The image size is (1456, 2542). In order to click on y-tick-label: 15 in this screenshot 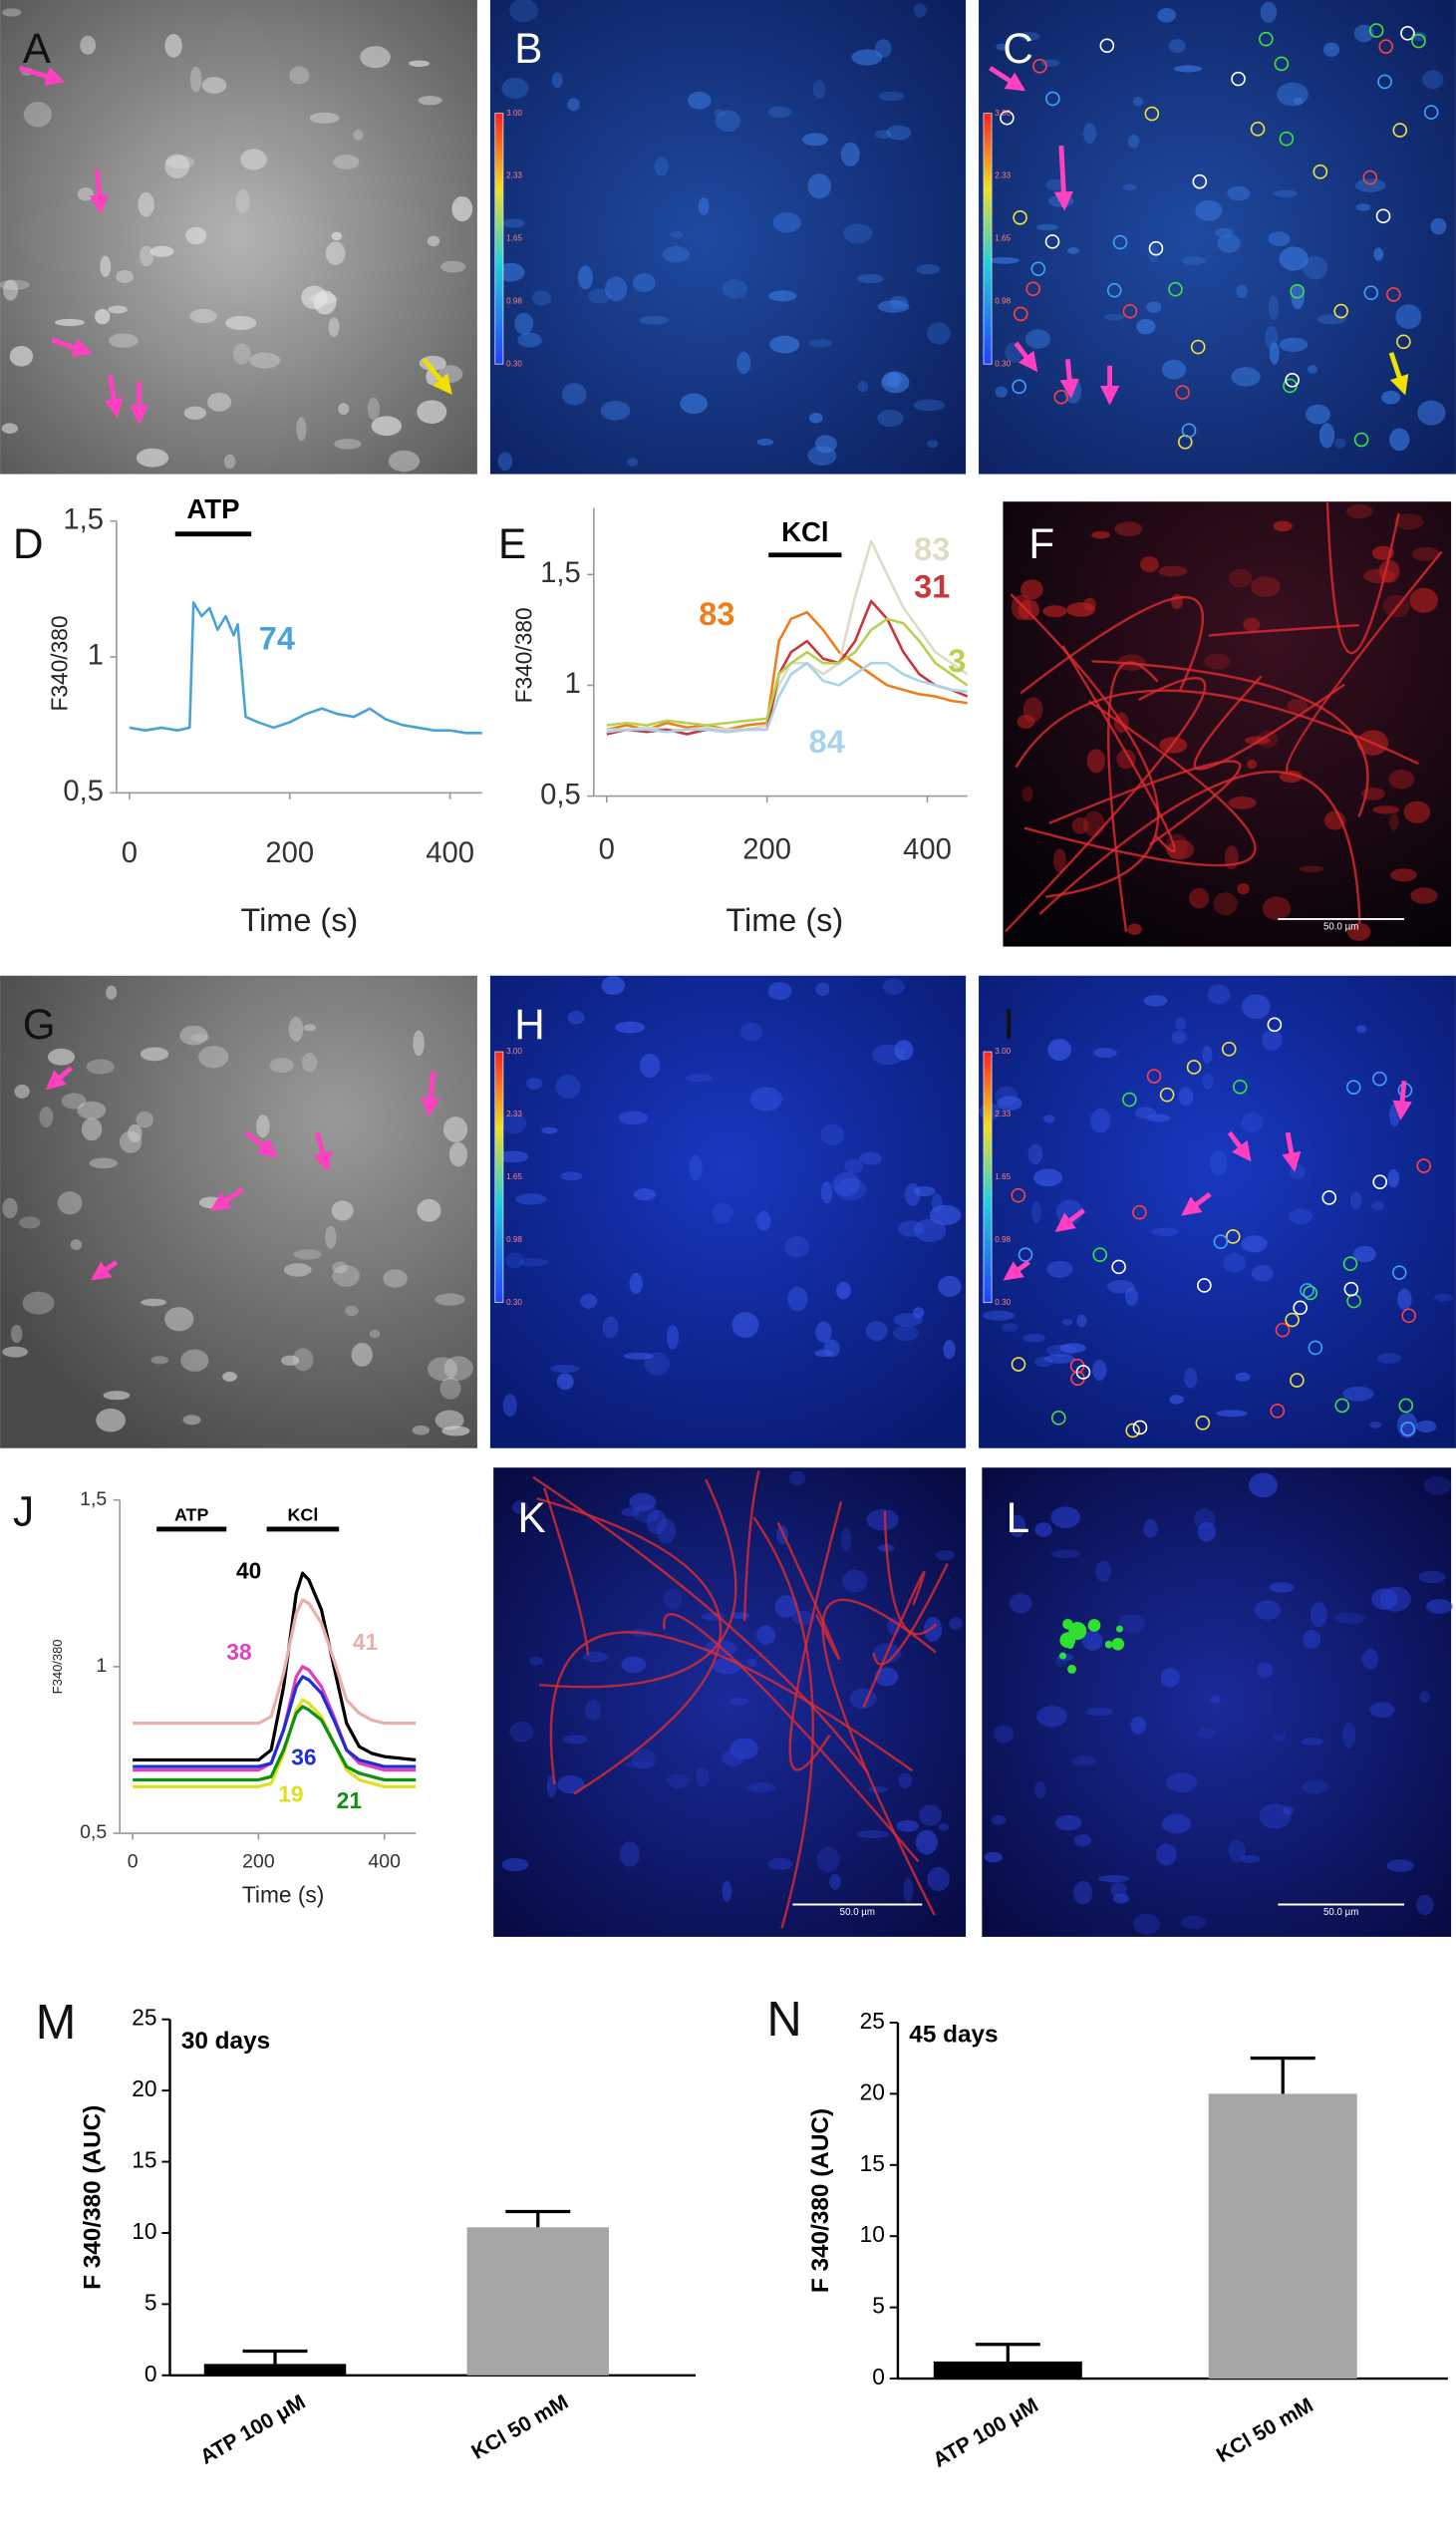, I will do `click(872, 2163)`.